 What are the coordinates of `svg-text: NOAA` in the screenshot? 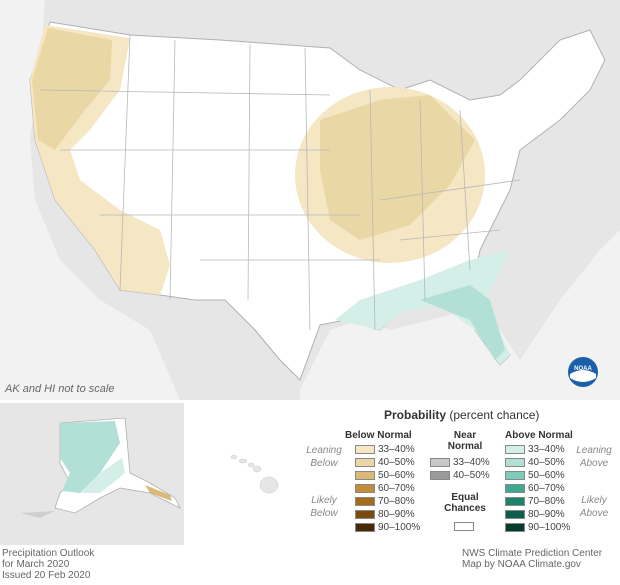 It's located at (583, 369).